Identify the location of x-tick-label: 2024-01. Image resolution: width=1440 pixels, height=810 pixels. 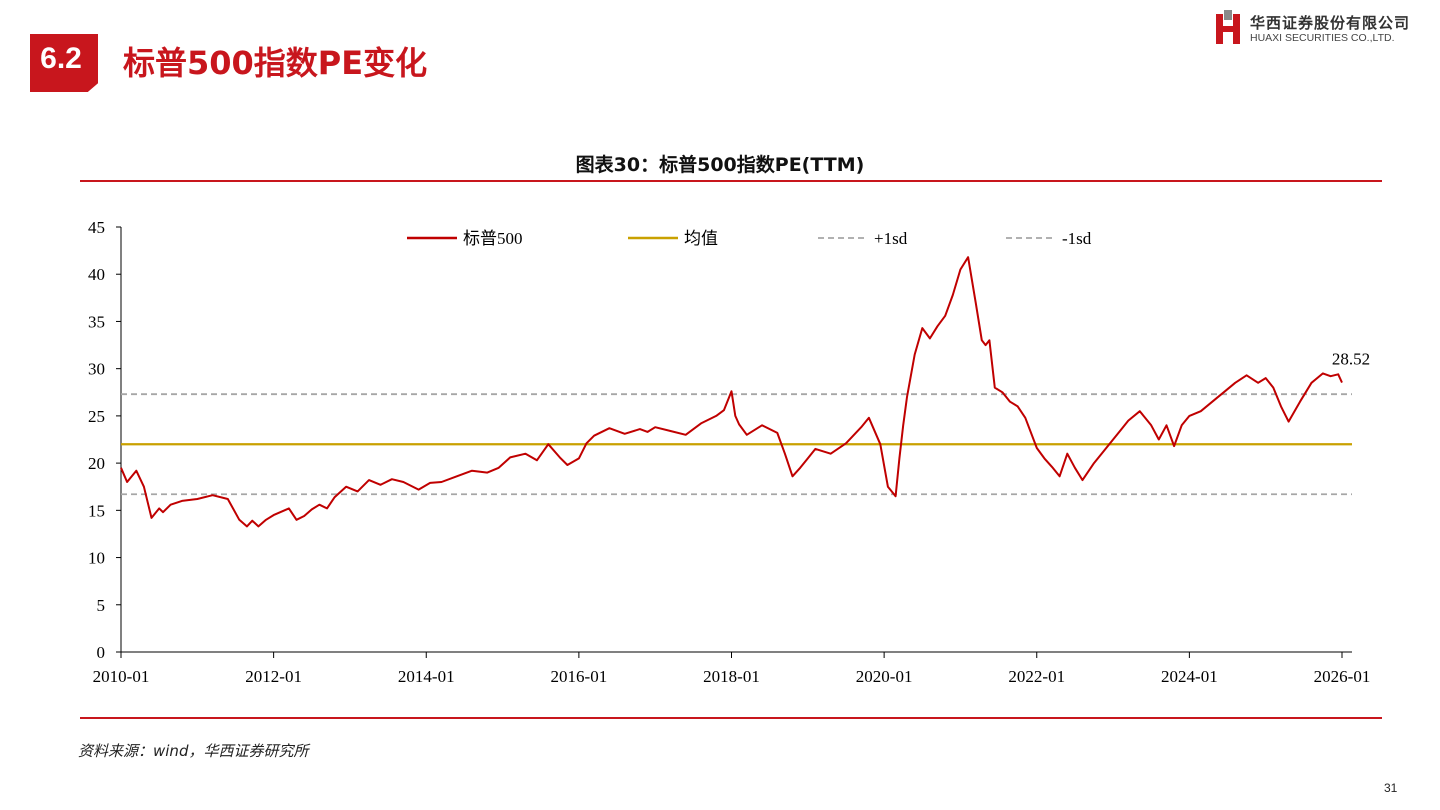
(1189, 676).